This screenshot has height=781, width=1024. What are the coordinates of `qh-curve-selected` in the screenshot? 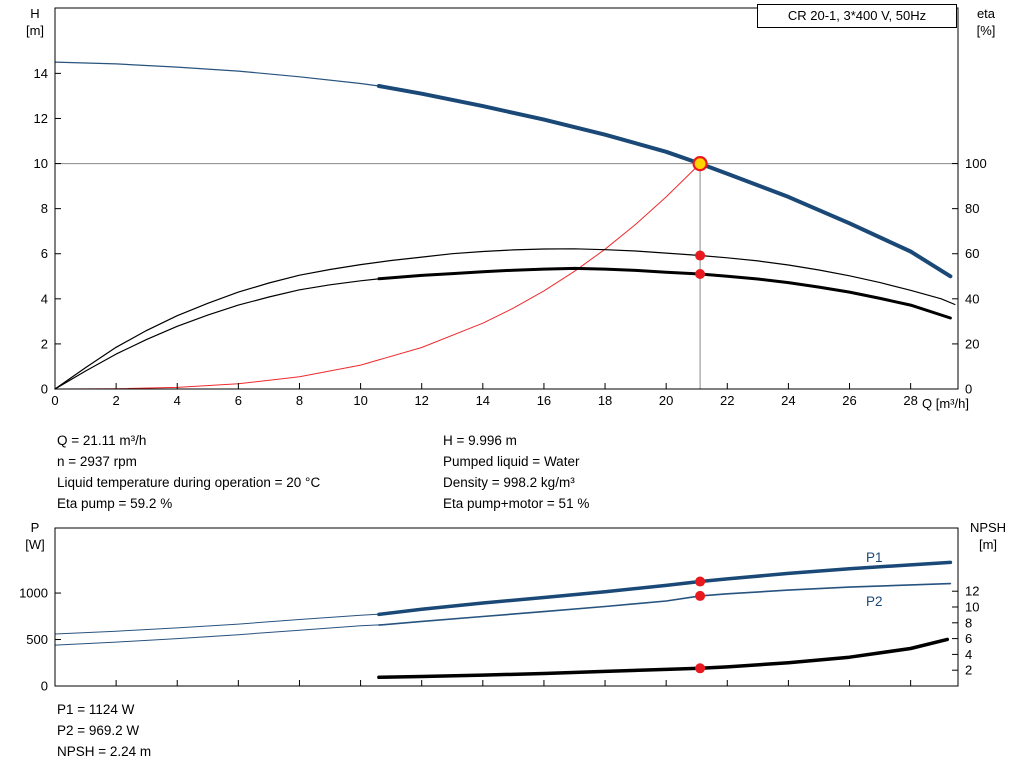 It's located at (664, 181).